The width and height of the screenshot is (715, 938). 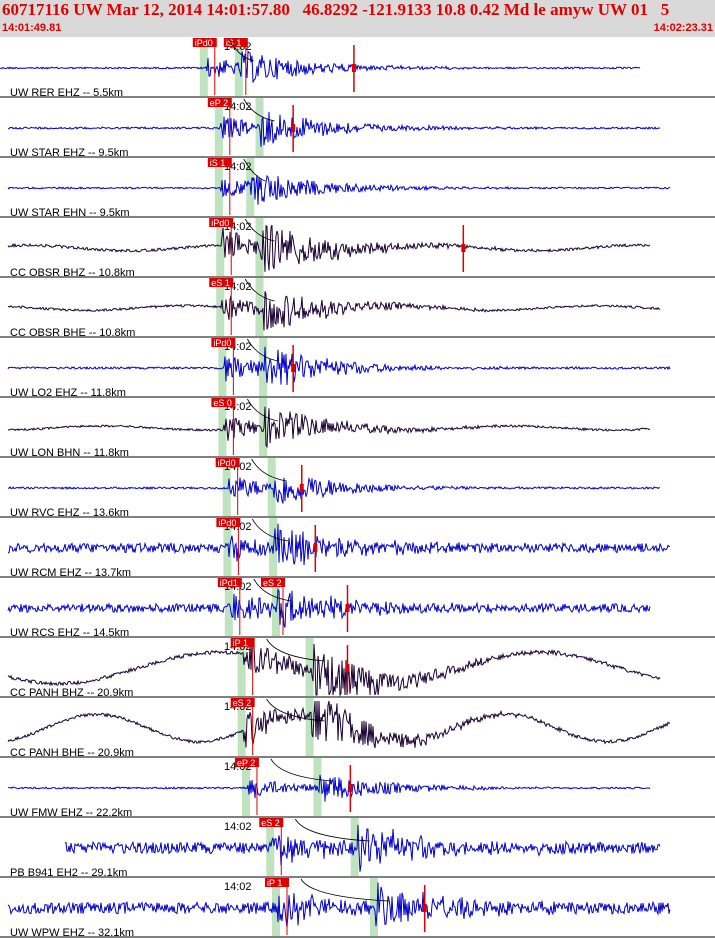 What do you see at coordinates (683, 28) in the screenshot?
I see `window-end-time: 14:02:23.31` at bounding box center [683, 28].